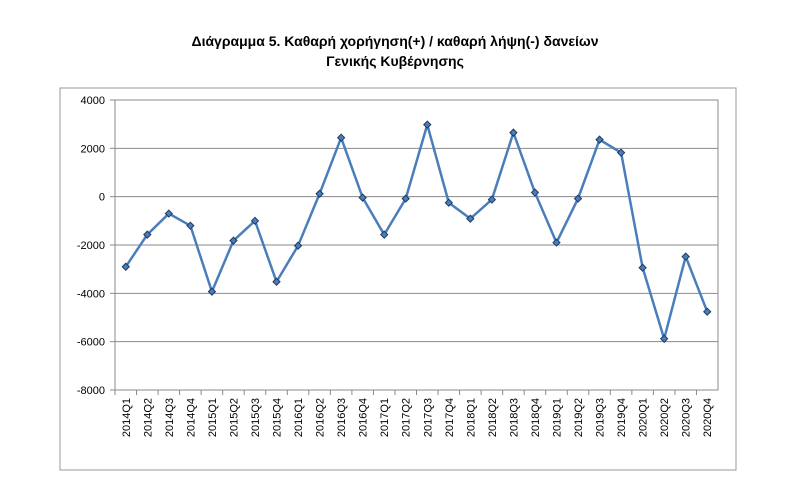 This screenshot has width=796, height=487. Describe the element at coordinates (91, 391) in the screenshot. I see `y-tick-label: -8000` at that location.